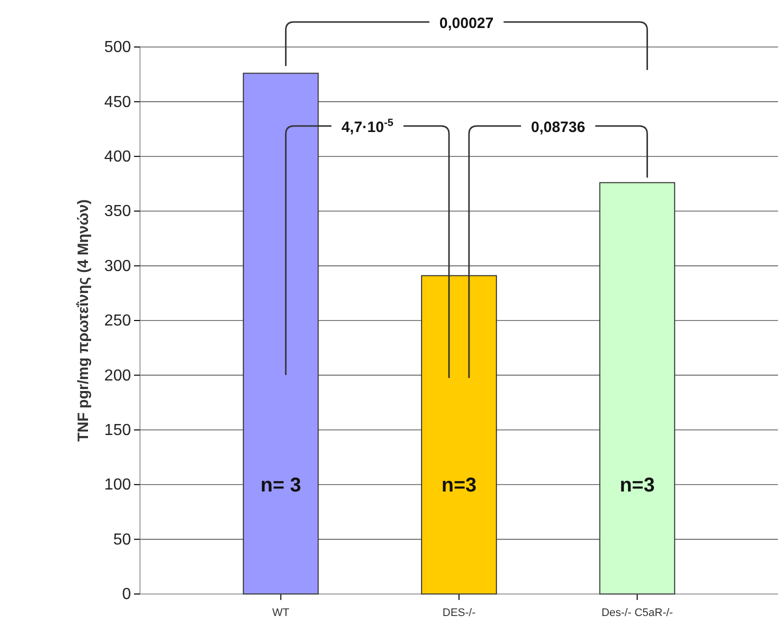  I want to click on annotation: 4,7·10$^{-5}$, so click(367, 126).